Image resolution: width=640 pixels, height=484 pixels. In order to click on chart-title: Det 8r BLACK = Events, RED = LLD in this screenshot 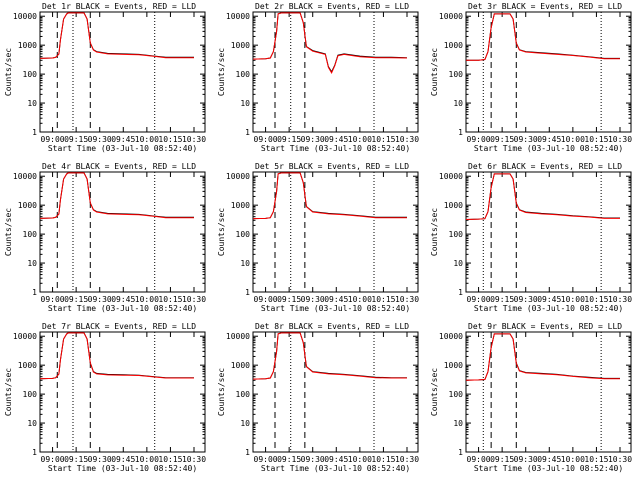, I will do `click(332, 326)`.